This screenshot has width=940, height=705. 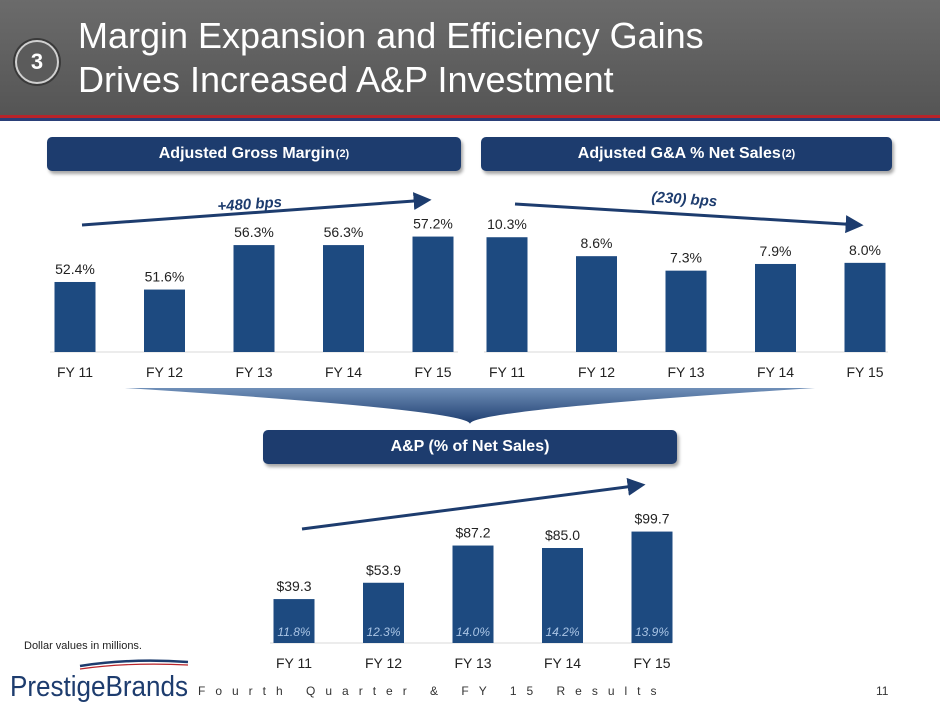 I want to click on gross-margin-pill: Adjusted Gross Margin (2), so click(x=254, y=154).